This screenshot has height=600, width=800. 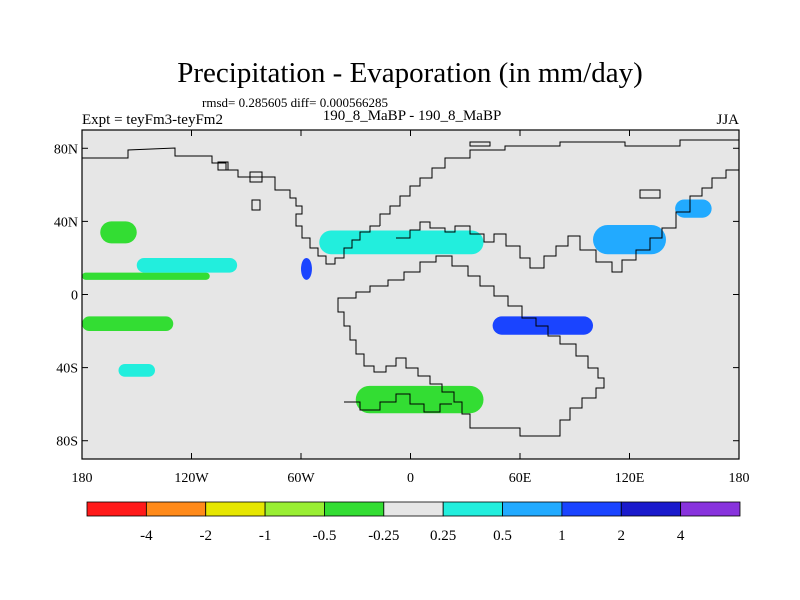 I want to click on case-label: 190_8_MaBP - 190_8_MaBP, so click(x=412, y=116).